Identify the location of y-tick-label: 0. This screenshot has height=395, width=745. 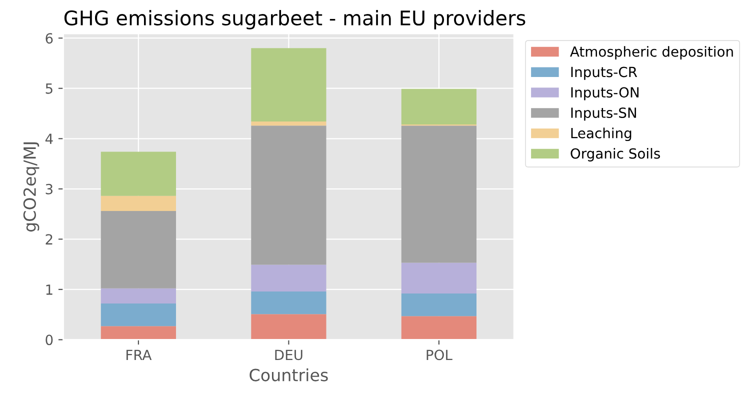
(49, 340).